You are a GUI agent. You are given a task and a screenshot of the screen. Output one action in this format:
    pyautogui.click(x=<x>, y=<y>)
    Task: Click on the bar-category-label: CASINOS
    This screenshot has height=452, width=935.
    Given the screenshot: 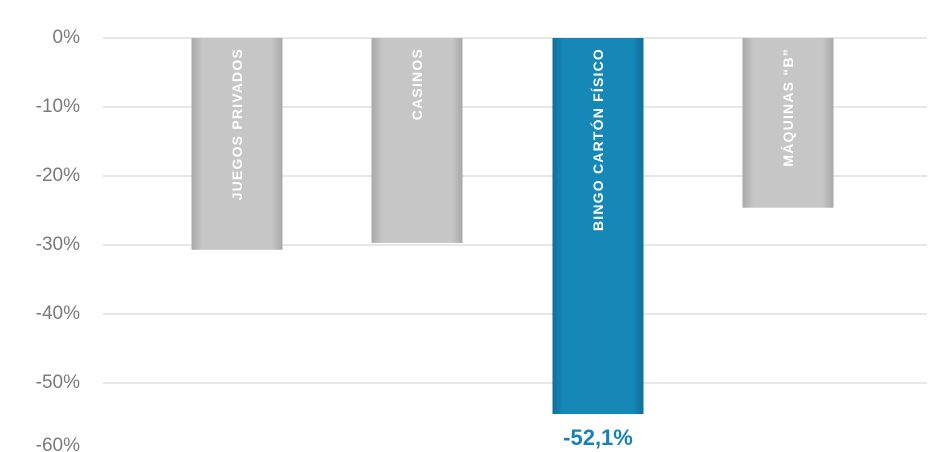 What is the action you would take?
    pyautogui.click(x=417, y=84)
    